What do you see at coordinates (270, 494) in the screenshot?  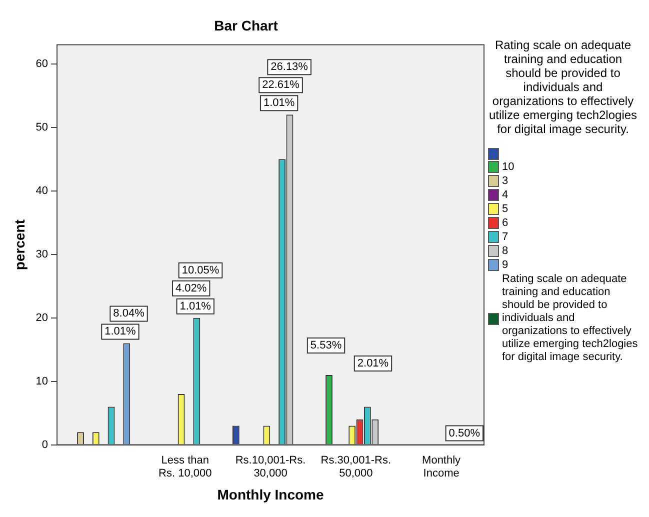 I see `x-axis-title: Monthly Income` at bounding box center [270, 494].